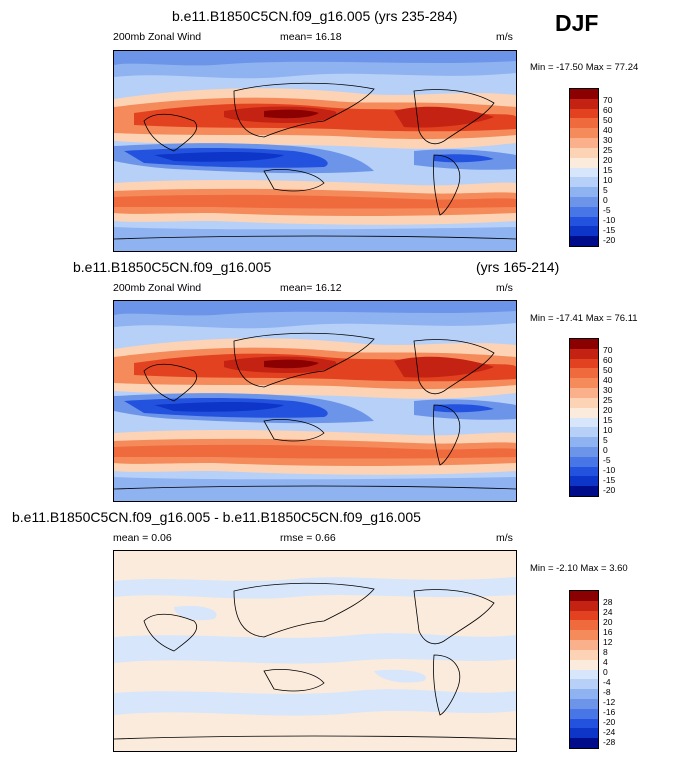 The image size is (698, 763). Describe the element at coordinates (609, 480) in the screenshot. I see `panel2-cbar-label-14: -15` at that location.